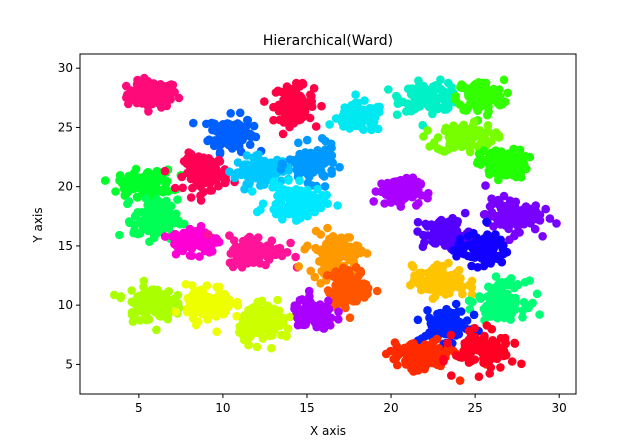 Image resolution: width=640 pixels, height=443 pixels. I want to click on y-tick-label: 25, so click(65, 127).